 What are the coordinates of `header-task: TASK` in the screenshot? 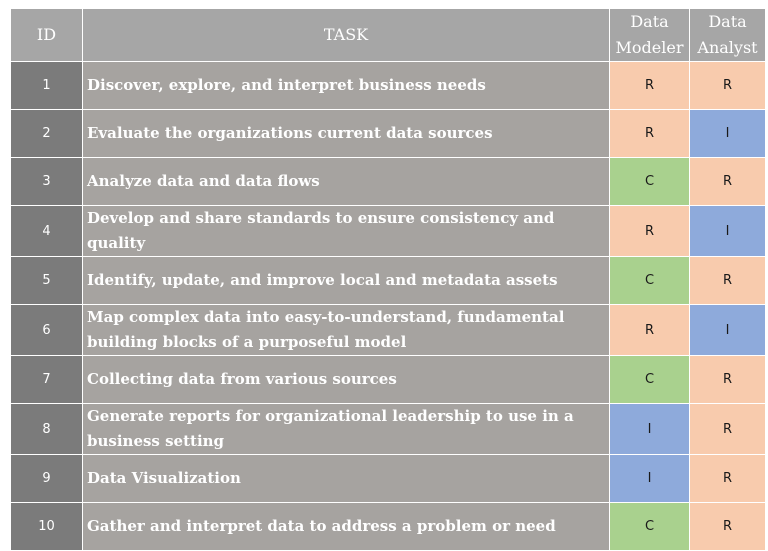 It's located at (346, 35).